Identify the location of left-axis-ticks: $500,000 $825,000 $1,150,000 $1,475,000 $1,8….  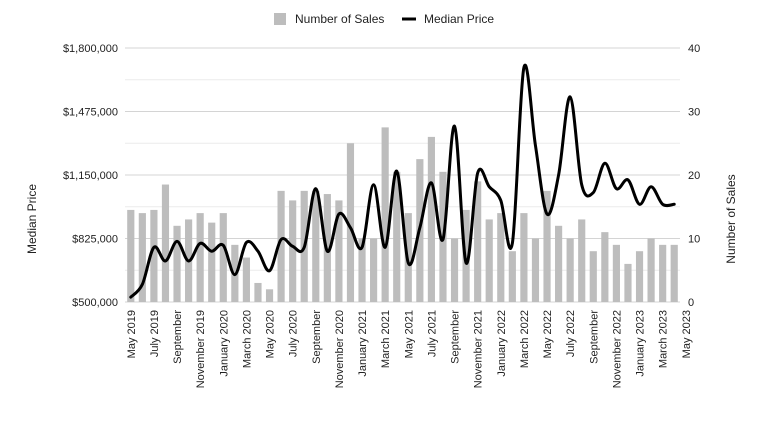
(90, 176).